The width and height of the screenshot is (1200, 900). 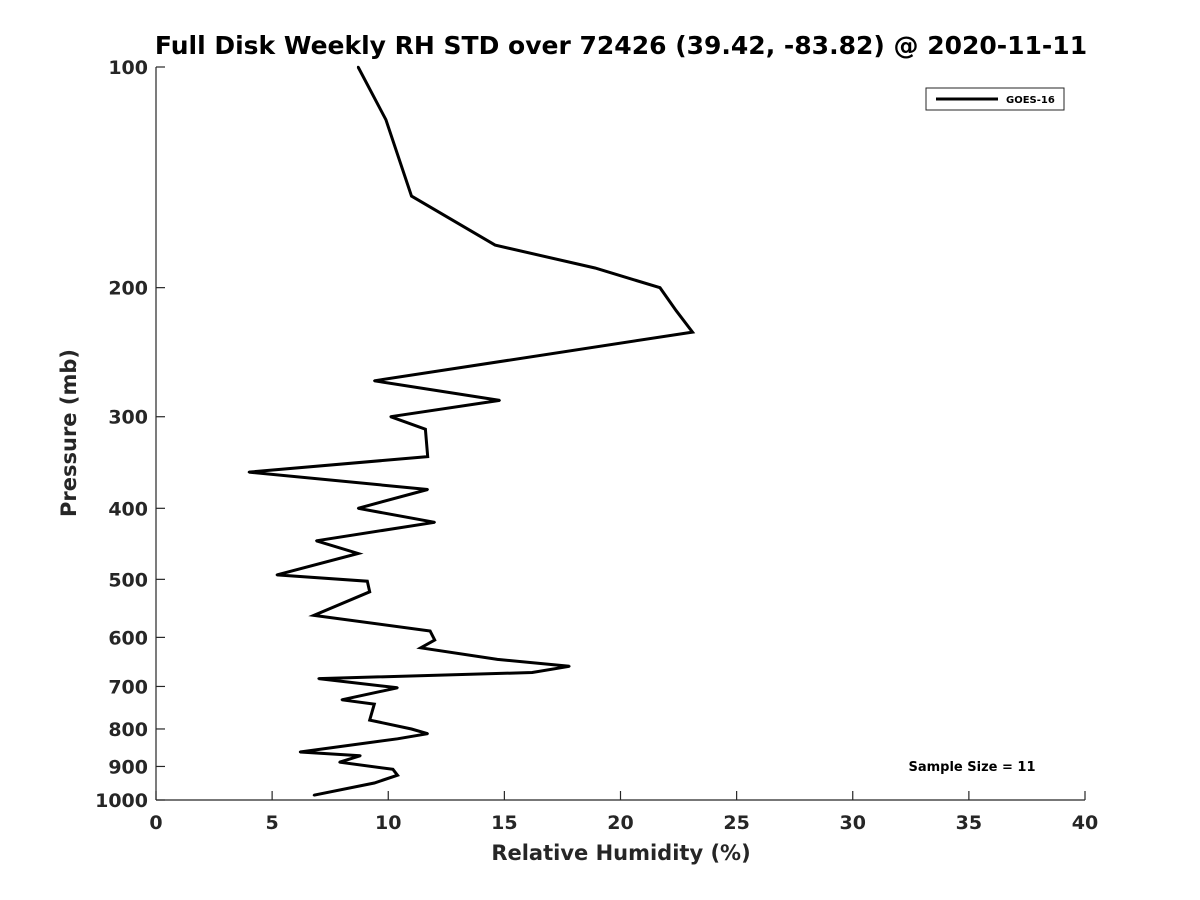 What do you see at coordinates (121, 801) in the screenshot?
I see `y-tick-label: 1000` at bounding box center [121, 801].